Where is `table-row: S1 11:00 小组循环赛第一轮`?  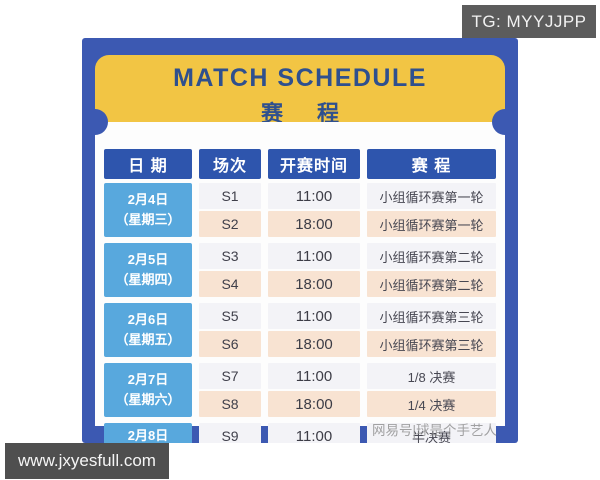
table-row: S1 11:00 小组循环赛第一轮 is located at coordinates (347, 196).